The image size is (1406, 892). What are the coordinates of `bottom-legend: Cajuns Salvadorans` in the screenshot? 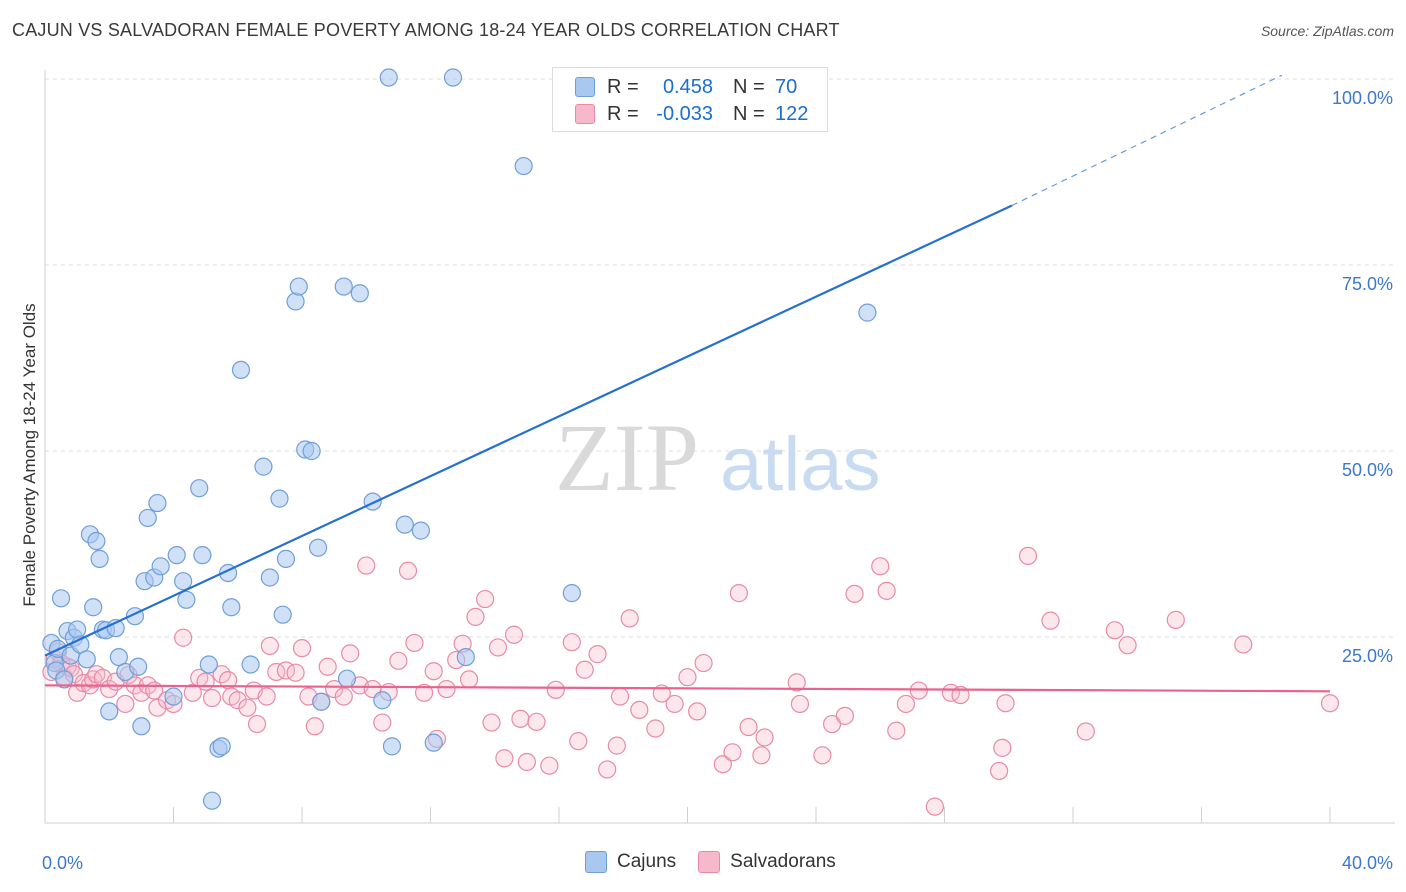 It's located at (721, 862).